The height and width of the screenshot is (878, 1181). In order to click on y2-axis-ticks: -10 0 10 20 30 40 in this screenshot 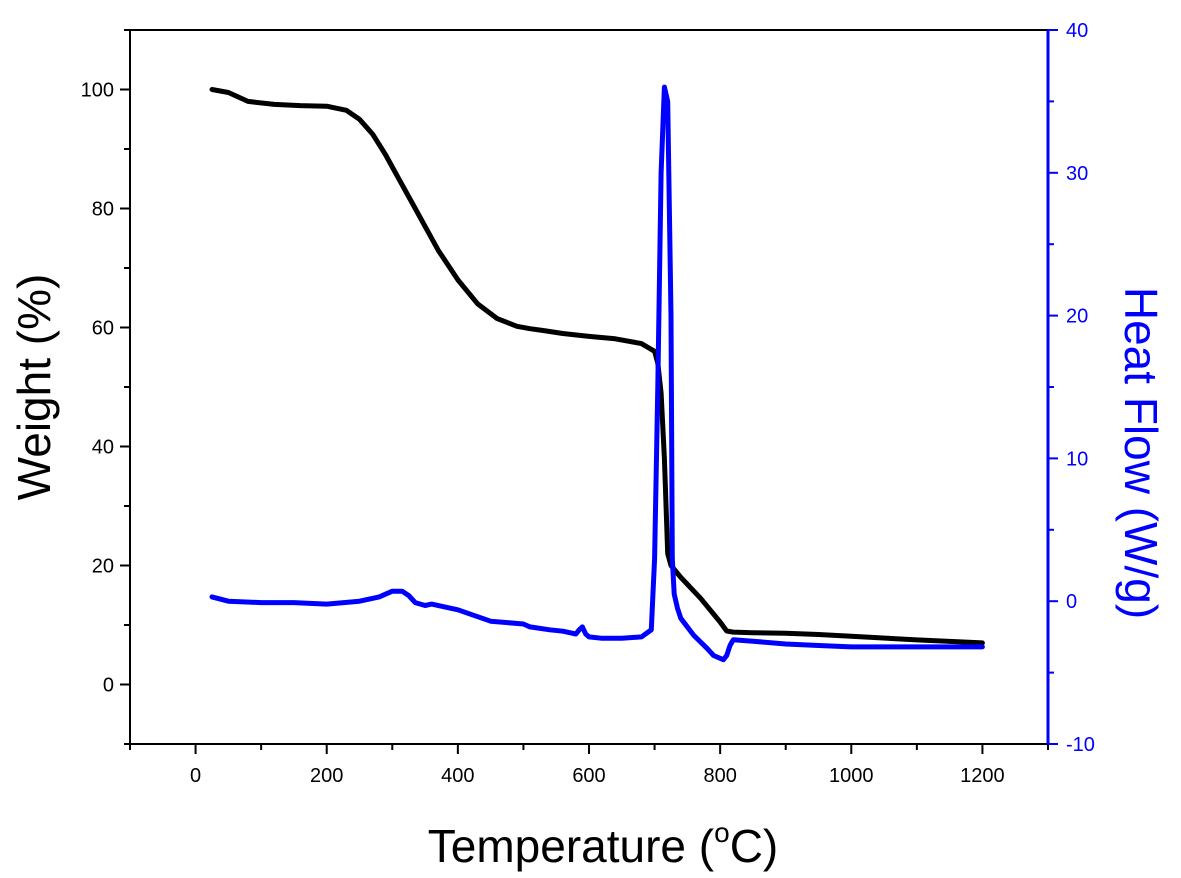, I will do `click(1071, 388)`.